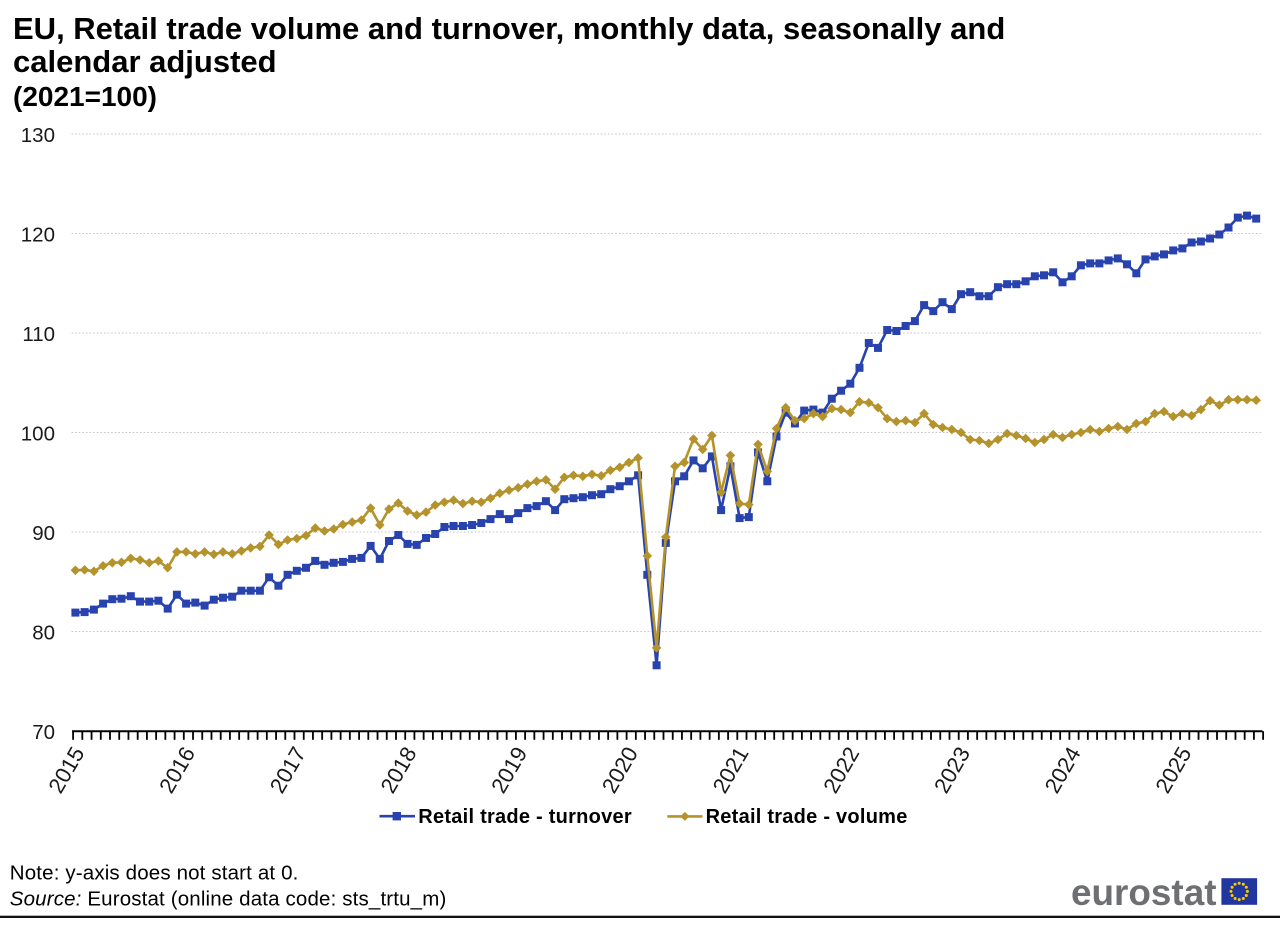  What do you see at coordinates (43, 633) in the screenshot?
I see `svg-text: 80` at bounding box center [43, 633].